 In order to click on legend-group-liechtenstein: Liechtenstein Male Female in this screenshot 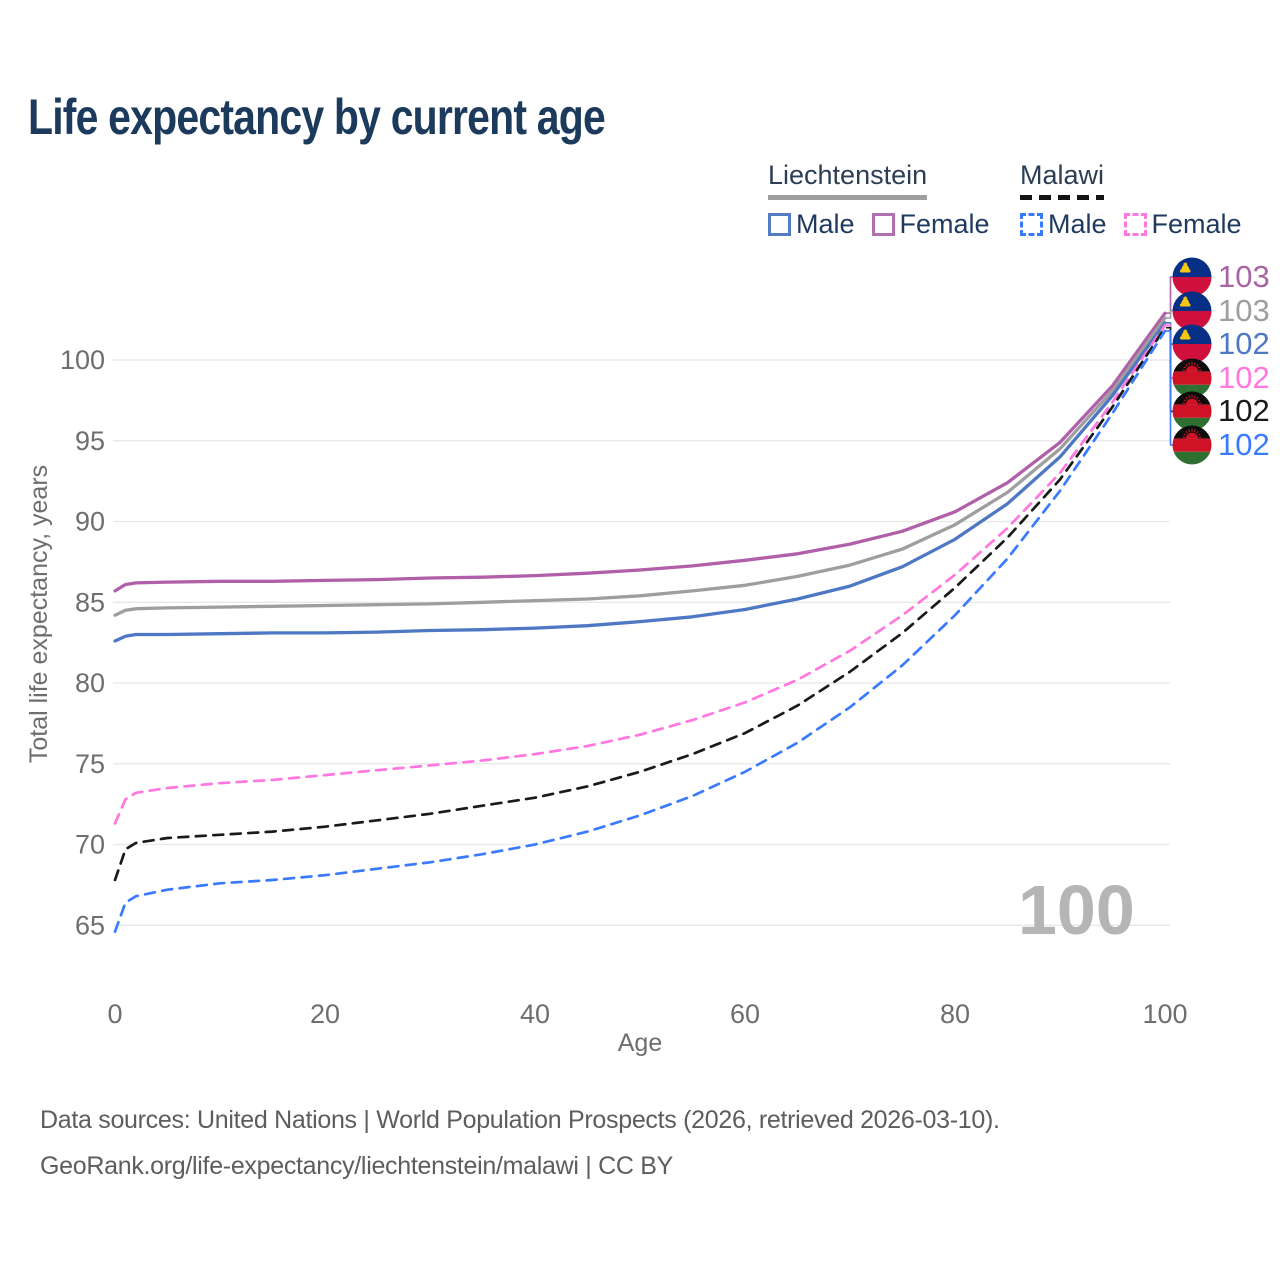, I will do `click(879, 200)`.